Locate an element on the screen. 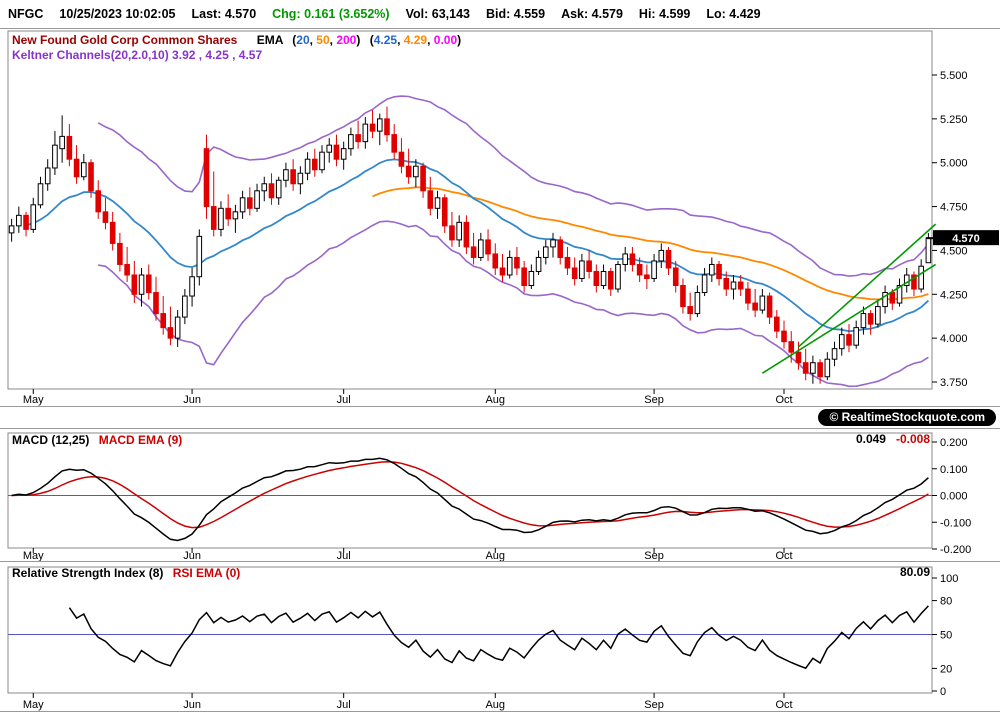 Image resolution: width=1000 pixels, height=712 pixels. high-quote: Hi: 4.599 is located at coordinates (664, 14).